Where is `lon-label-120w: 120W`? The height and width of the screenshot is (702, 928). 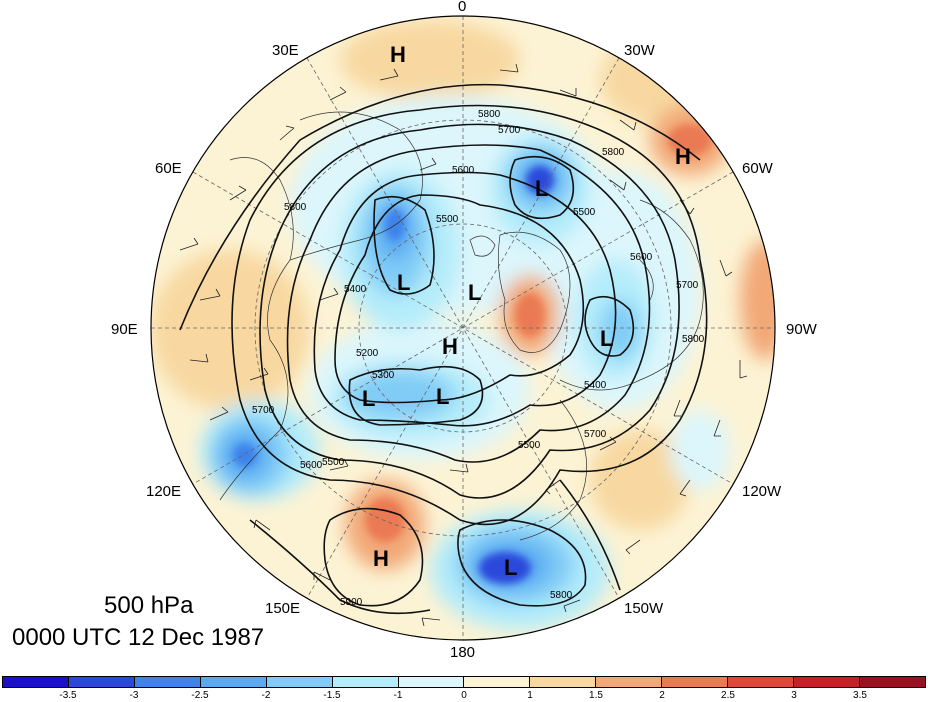
lon-label-120w: 120W is located at coordinates (762, 491).